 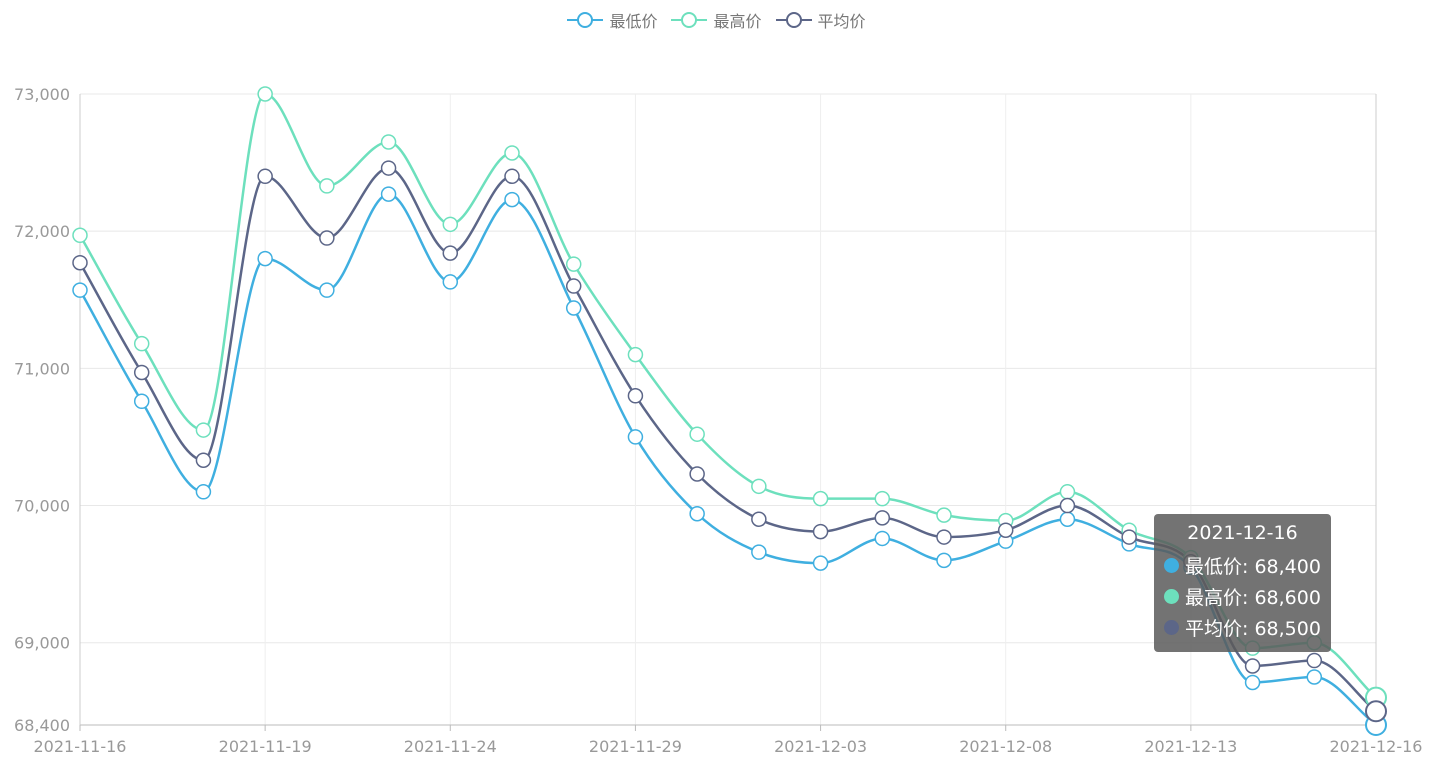 I want to click on legend-item-avg: 平均价, so click(x=820, y=20).